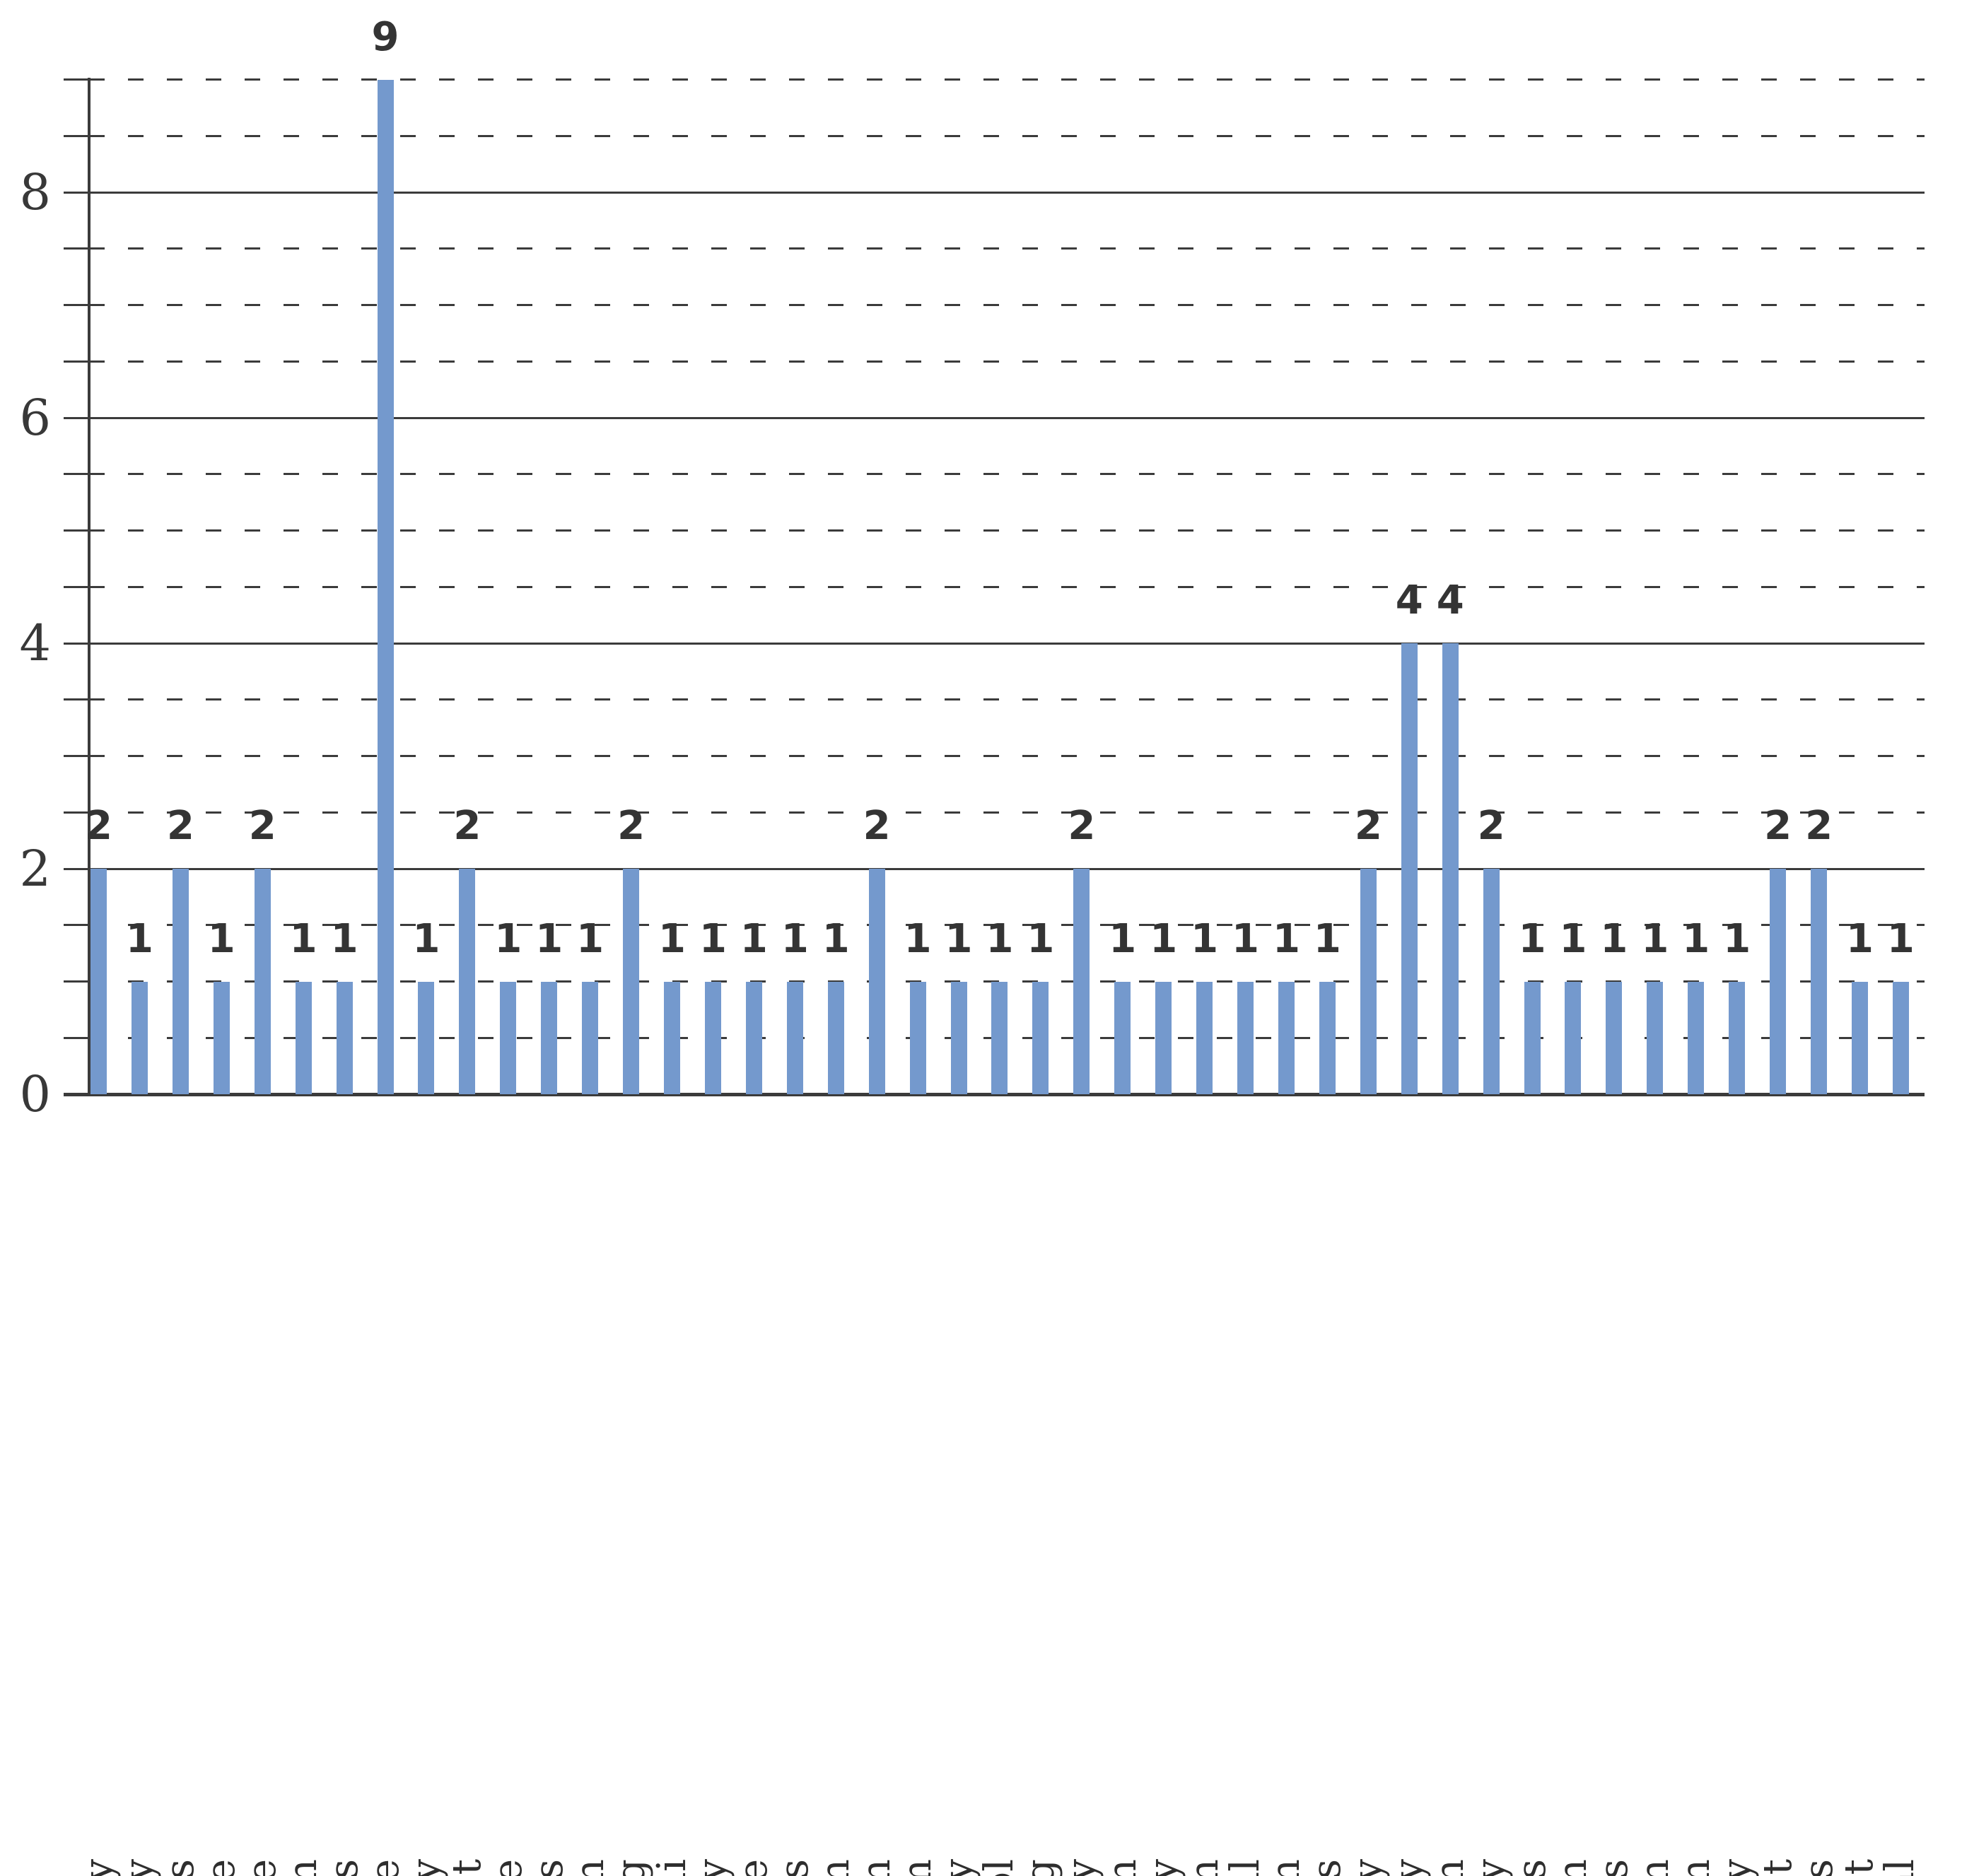  Describe the element at coordinates (1655, 1867) in the screenshot. I see `x-category-label: Task navigation` at that location.